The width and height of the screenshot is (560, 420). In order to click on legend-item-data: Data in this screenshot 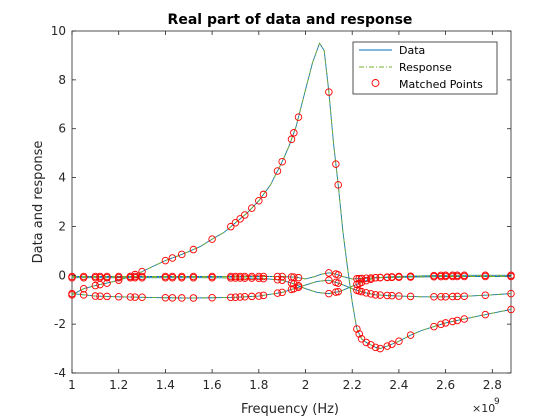, I will do `click(392, 50)`.